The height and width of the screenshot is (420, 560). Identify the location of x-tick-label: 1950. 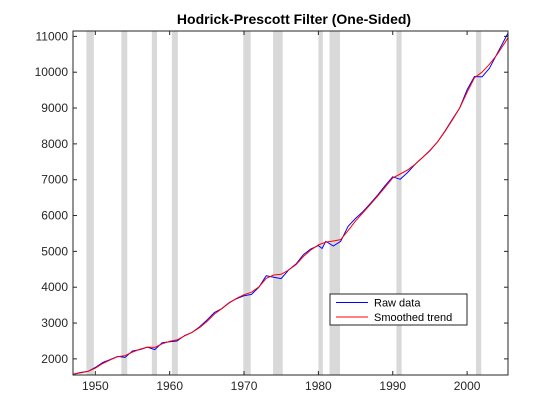
(95, 386).